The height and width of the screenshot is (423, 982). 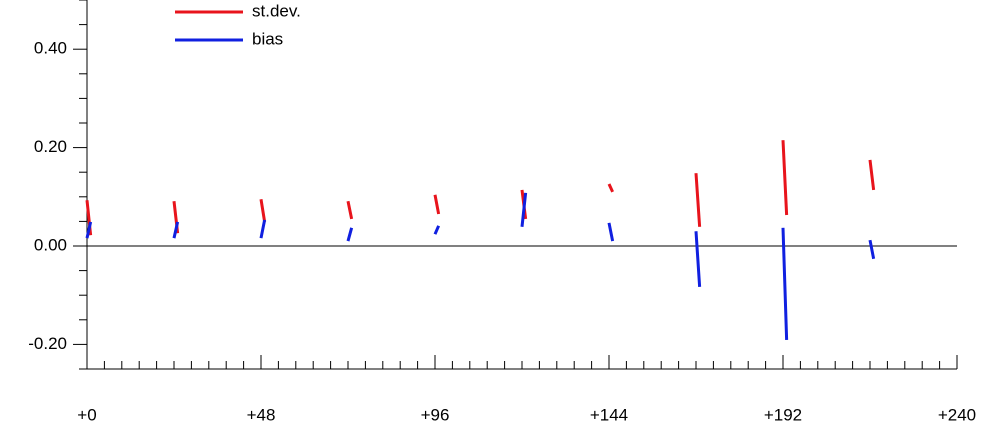 I want to click on x-tick-label: +192, so click(x=783, y=414).